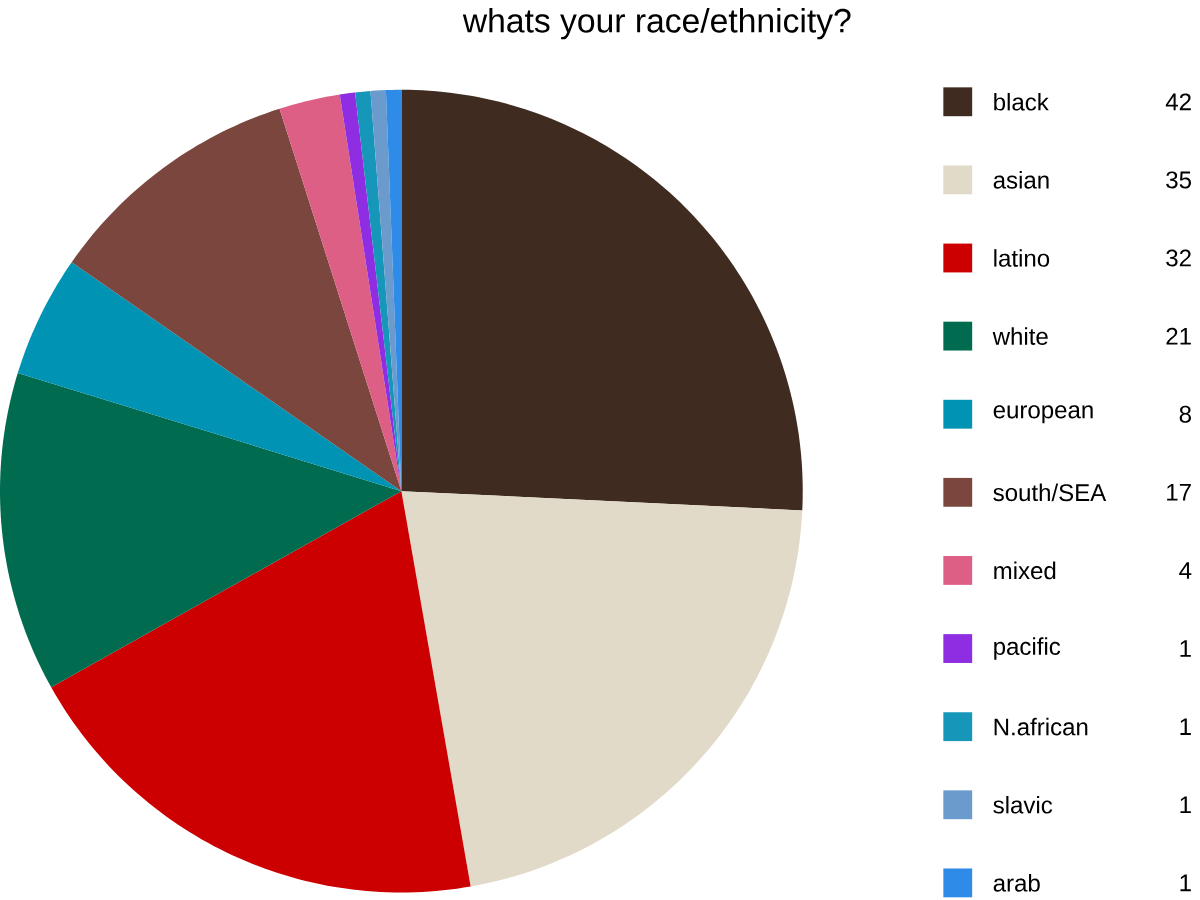 Image resolution: width=1200 pixels, height=900 pixels. Describe the element at coordinates (1050, 492) in the screenshot. I see `legend-label: south/SEA` at that location.